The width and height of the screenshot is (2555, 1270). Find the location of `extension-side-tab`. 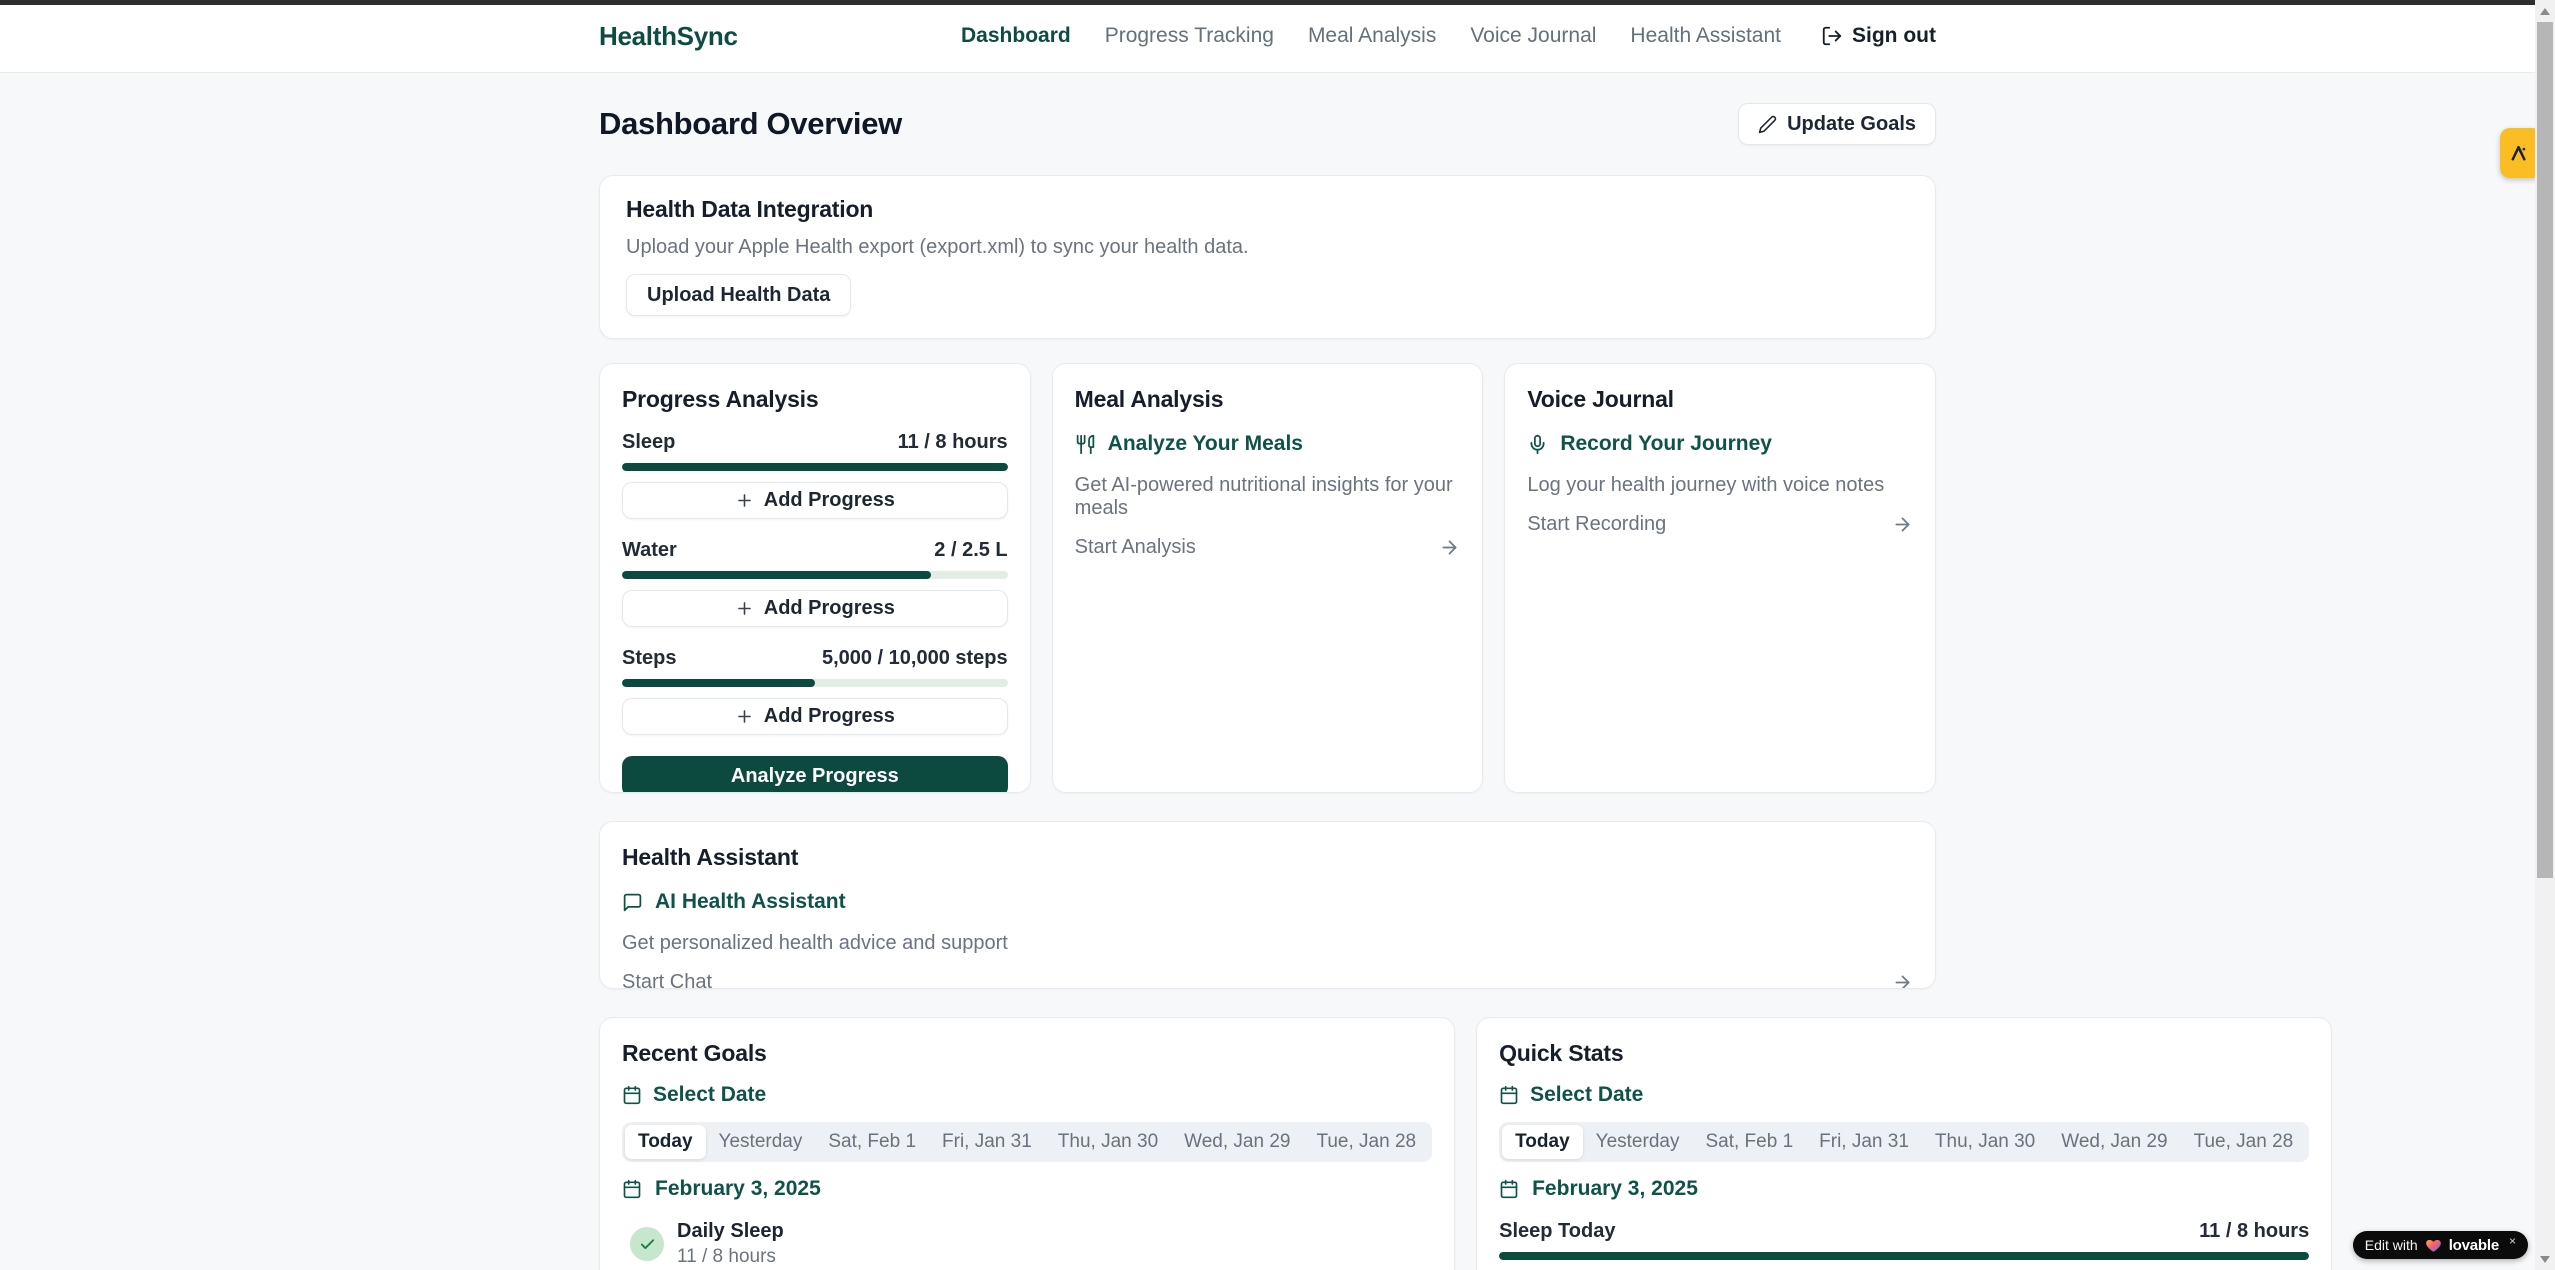

extension-side-tab is located at coordinates (2519, 153).